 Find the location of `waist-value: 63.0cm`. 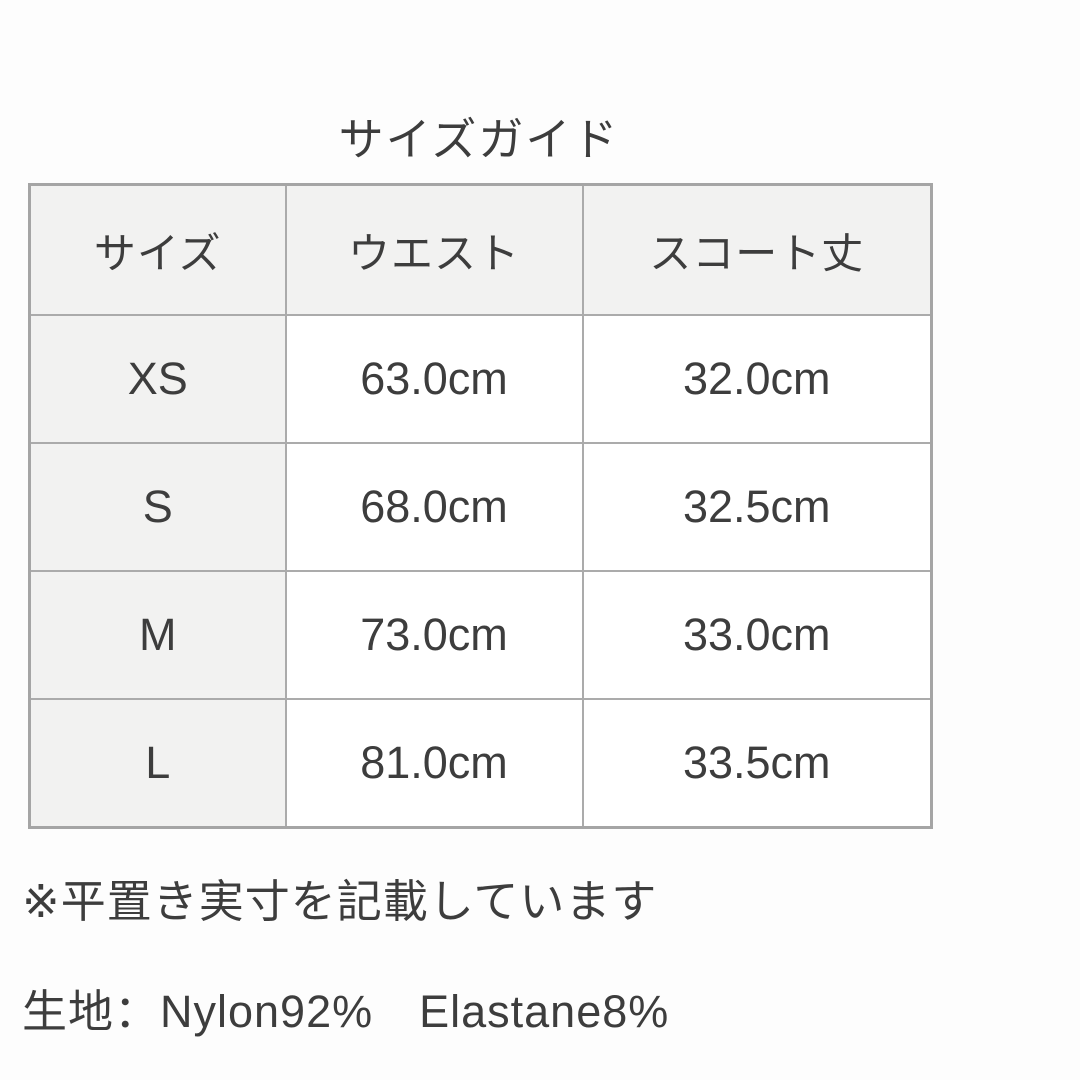

waist-value: 63.0cm is located at coordinates (434, 379).